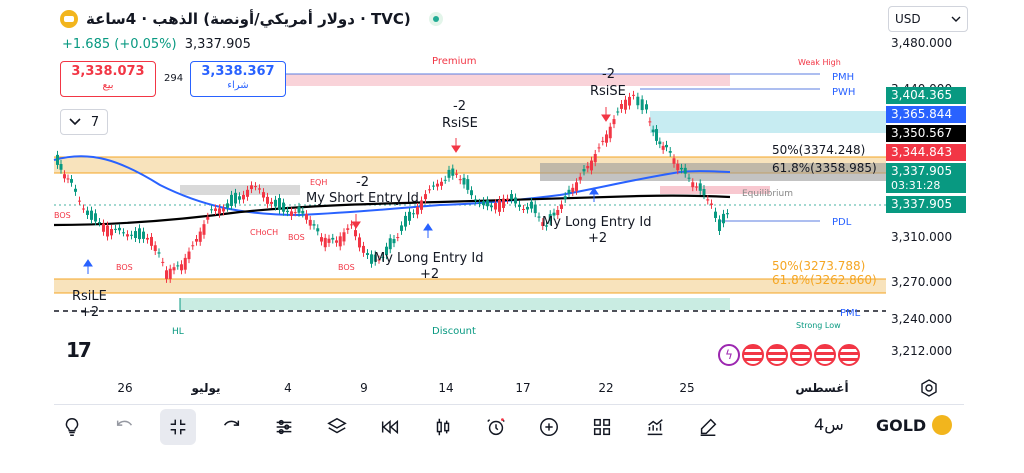  I want to click on bottom-toolbar: 4س GOLD, so click(509, 426).